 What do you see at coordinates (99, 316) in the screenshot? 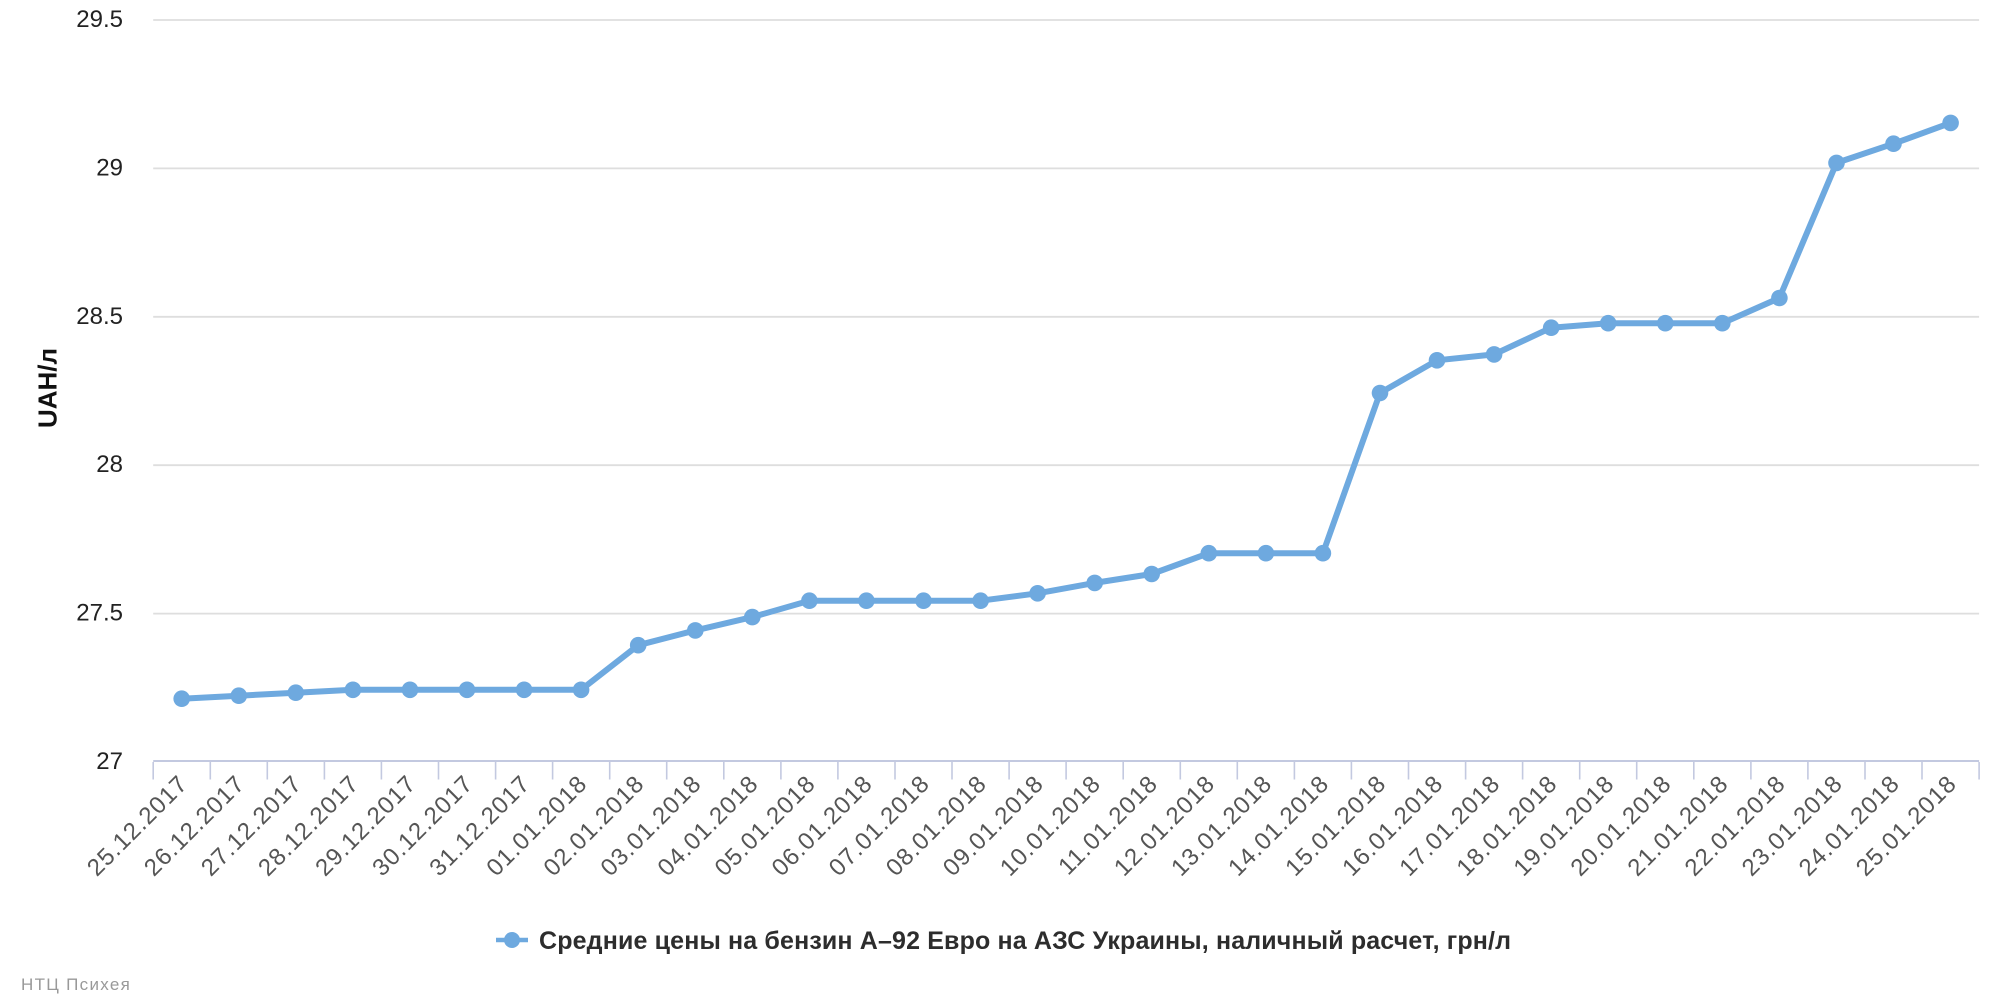
I see `svg-text: 28.5` at bounding box center [99, 316].